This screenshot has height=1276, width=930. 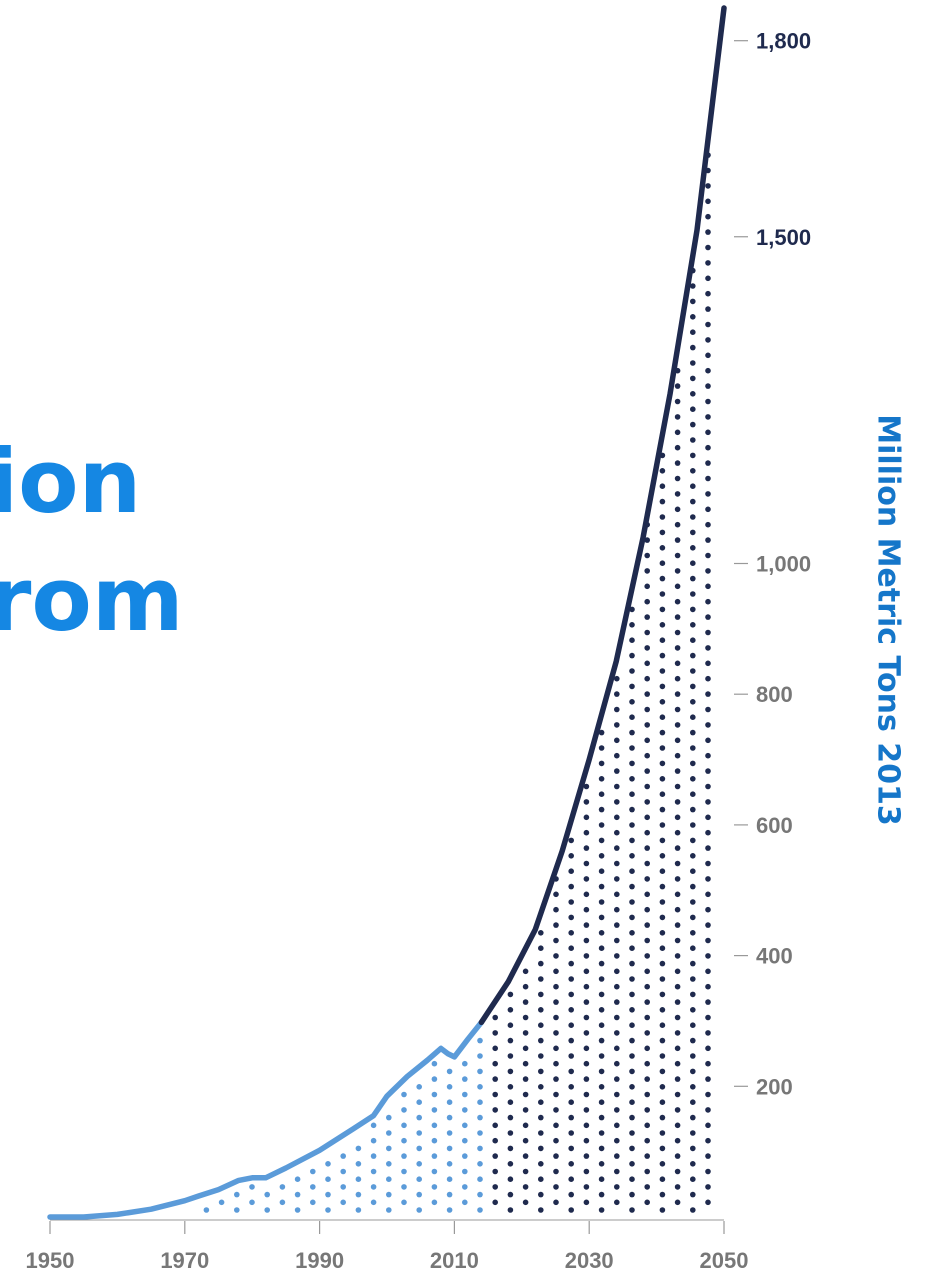 I want to click on y-tick-label: 1,000, so click(x=783, y=564).